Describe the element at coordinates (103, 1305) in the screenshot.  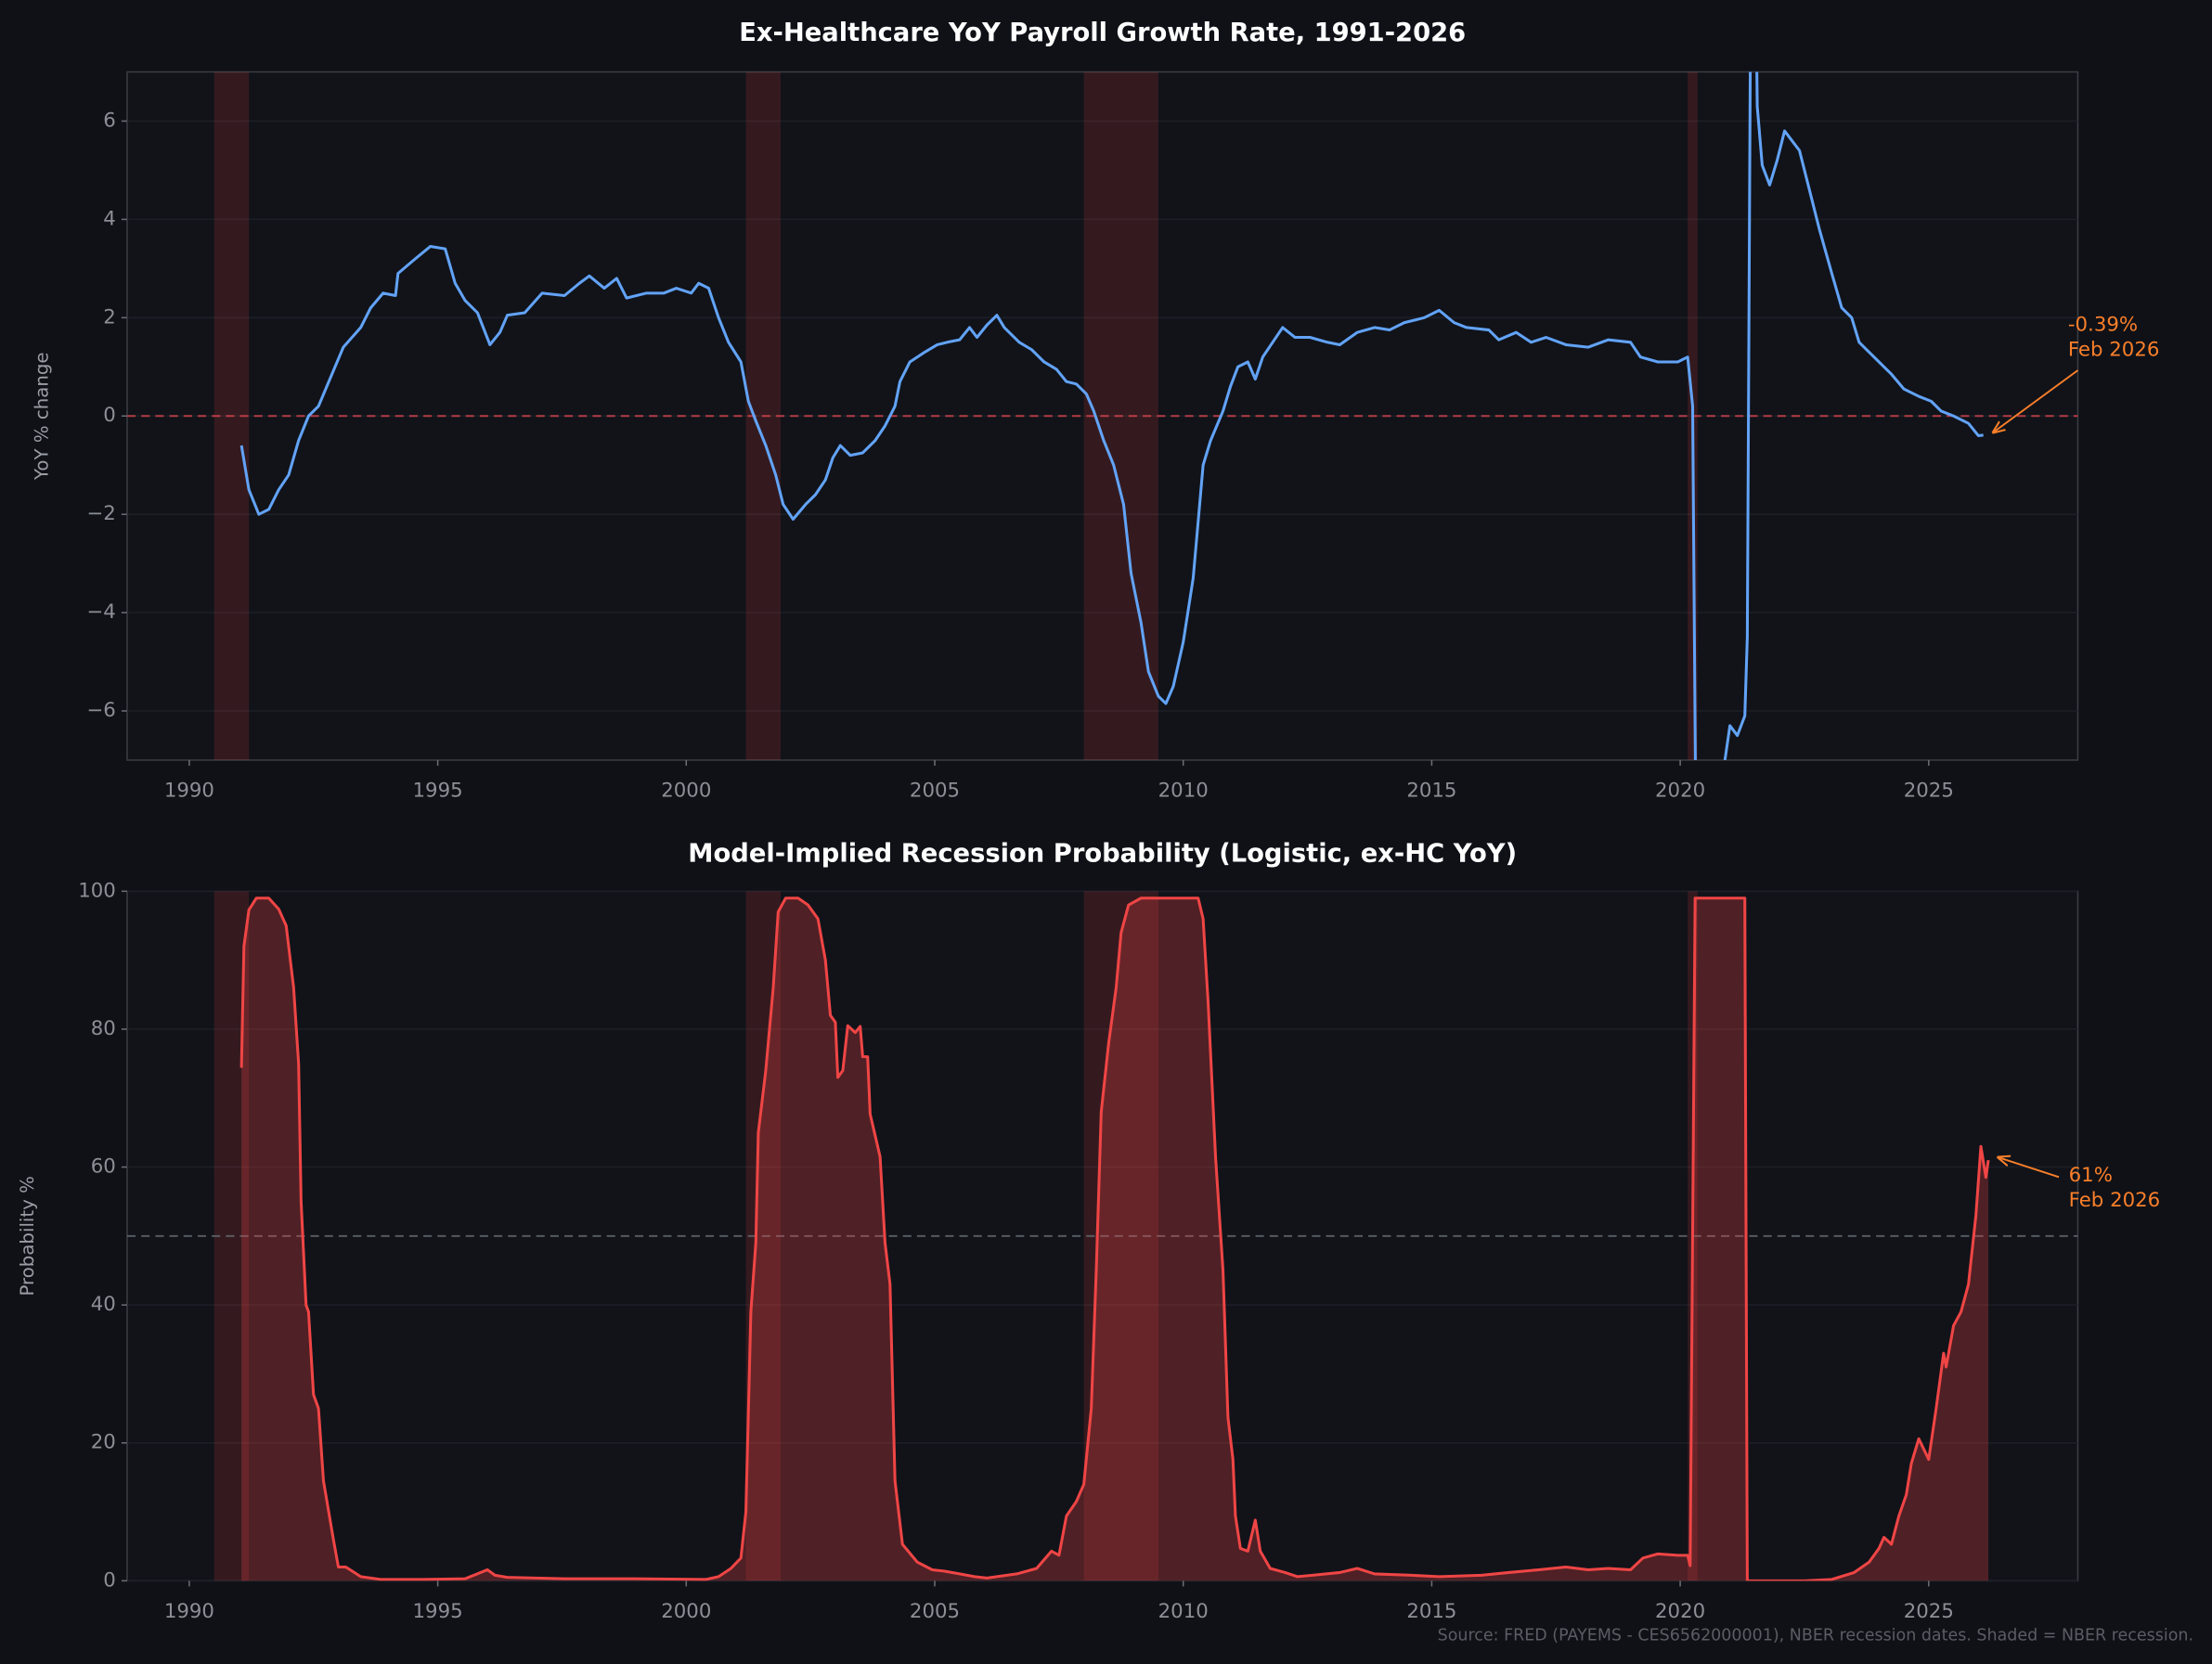
I see `y-tick-label: 40` at that location.